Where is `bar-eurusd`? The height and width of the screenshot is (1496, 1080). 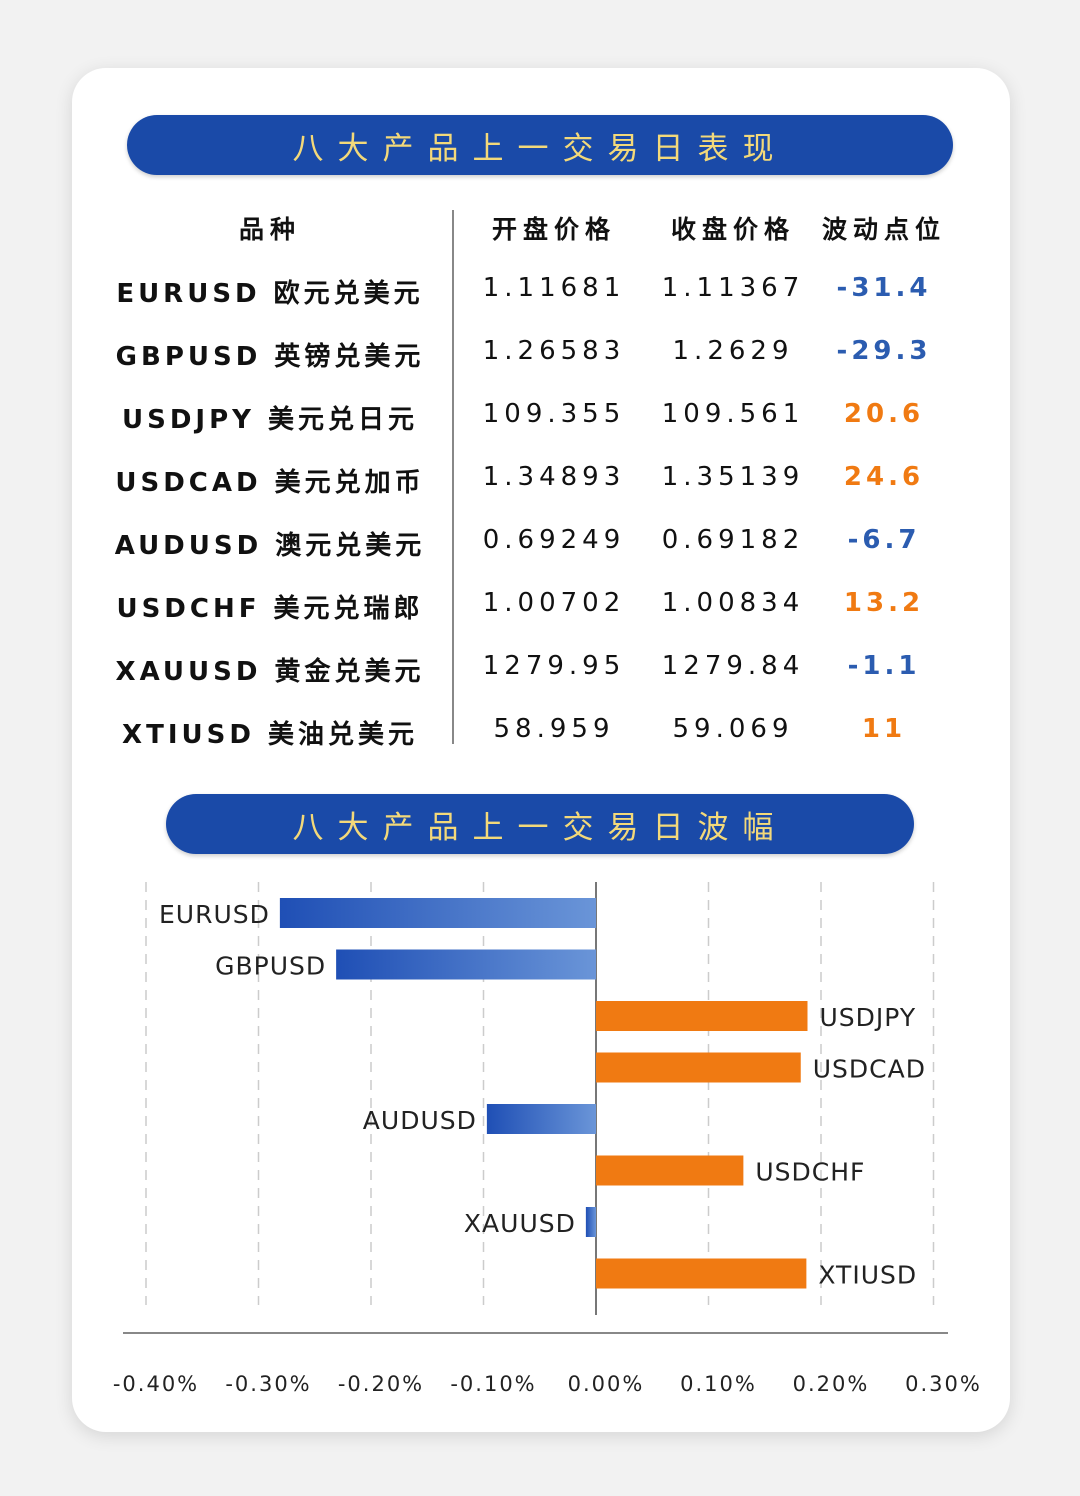 bar-eurusd is located at coordinates (437, 913).